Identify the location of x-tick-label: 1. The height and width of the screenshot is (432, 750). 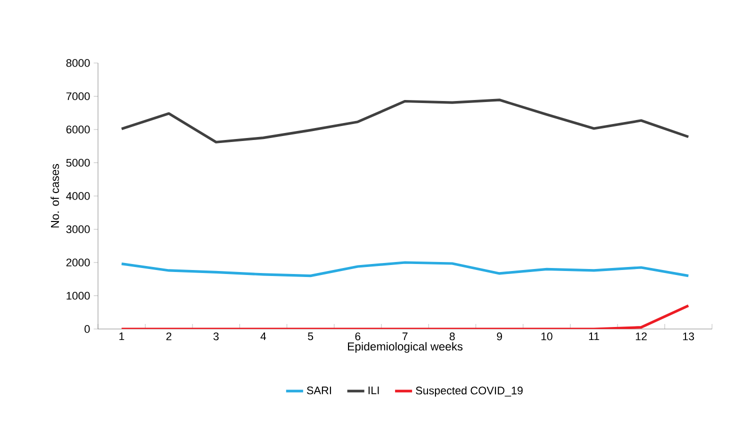
(121, 336).